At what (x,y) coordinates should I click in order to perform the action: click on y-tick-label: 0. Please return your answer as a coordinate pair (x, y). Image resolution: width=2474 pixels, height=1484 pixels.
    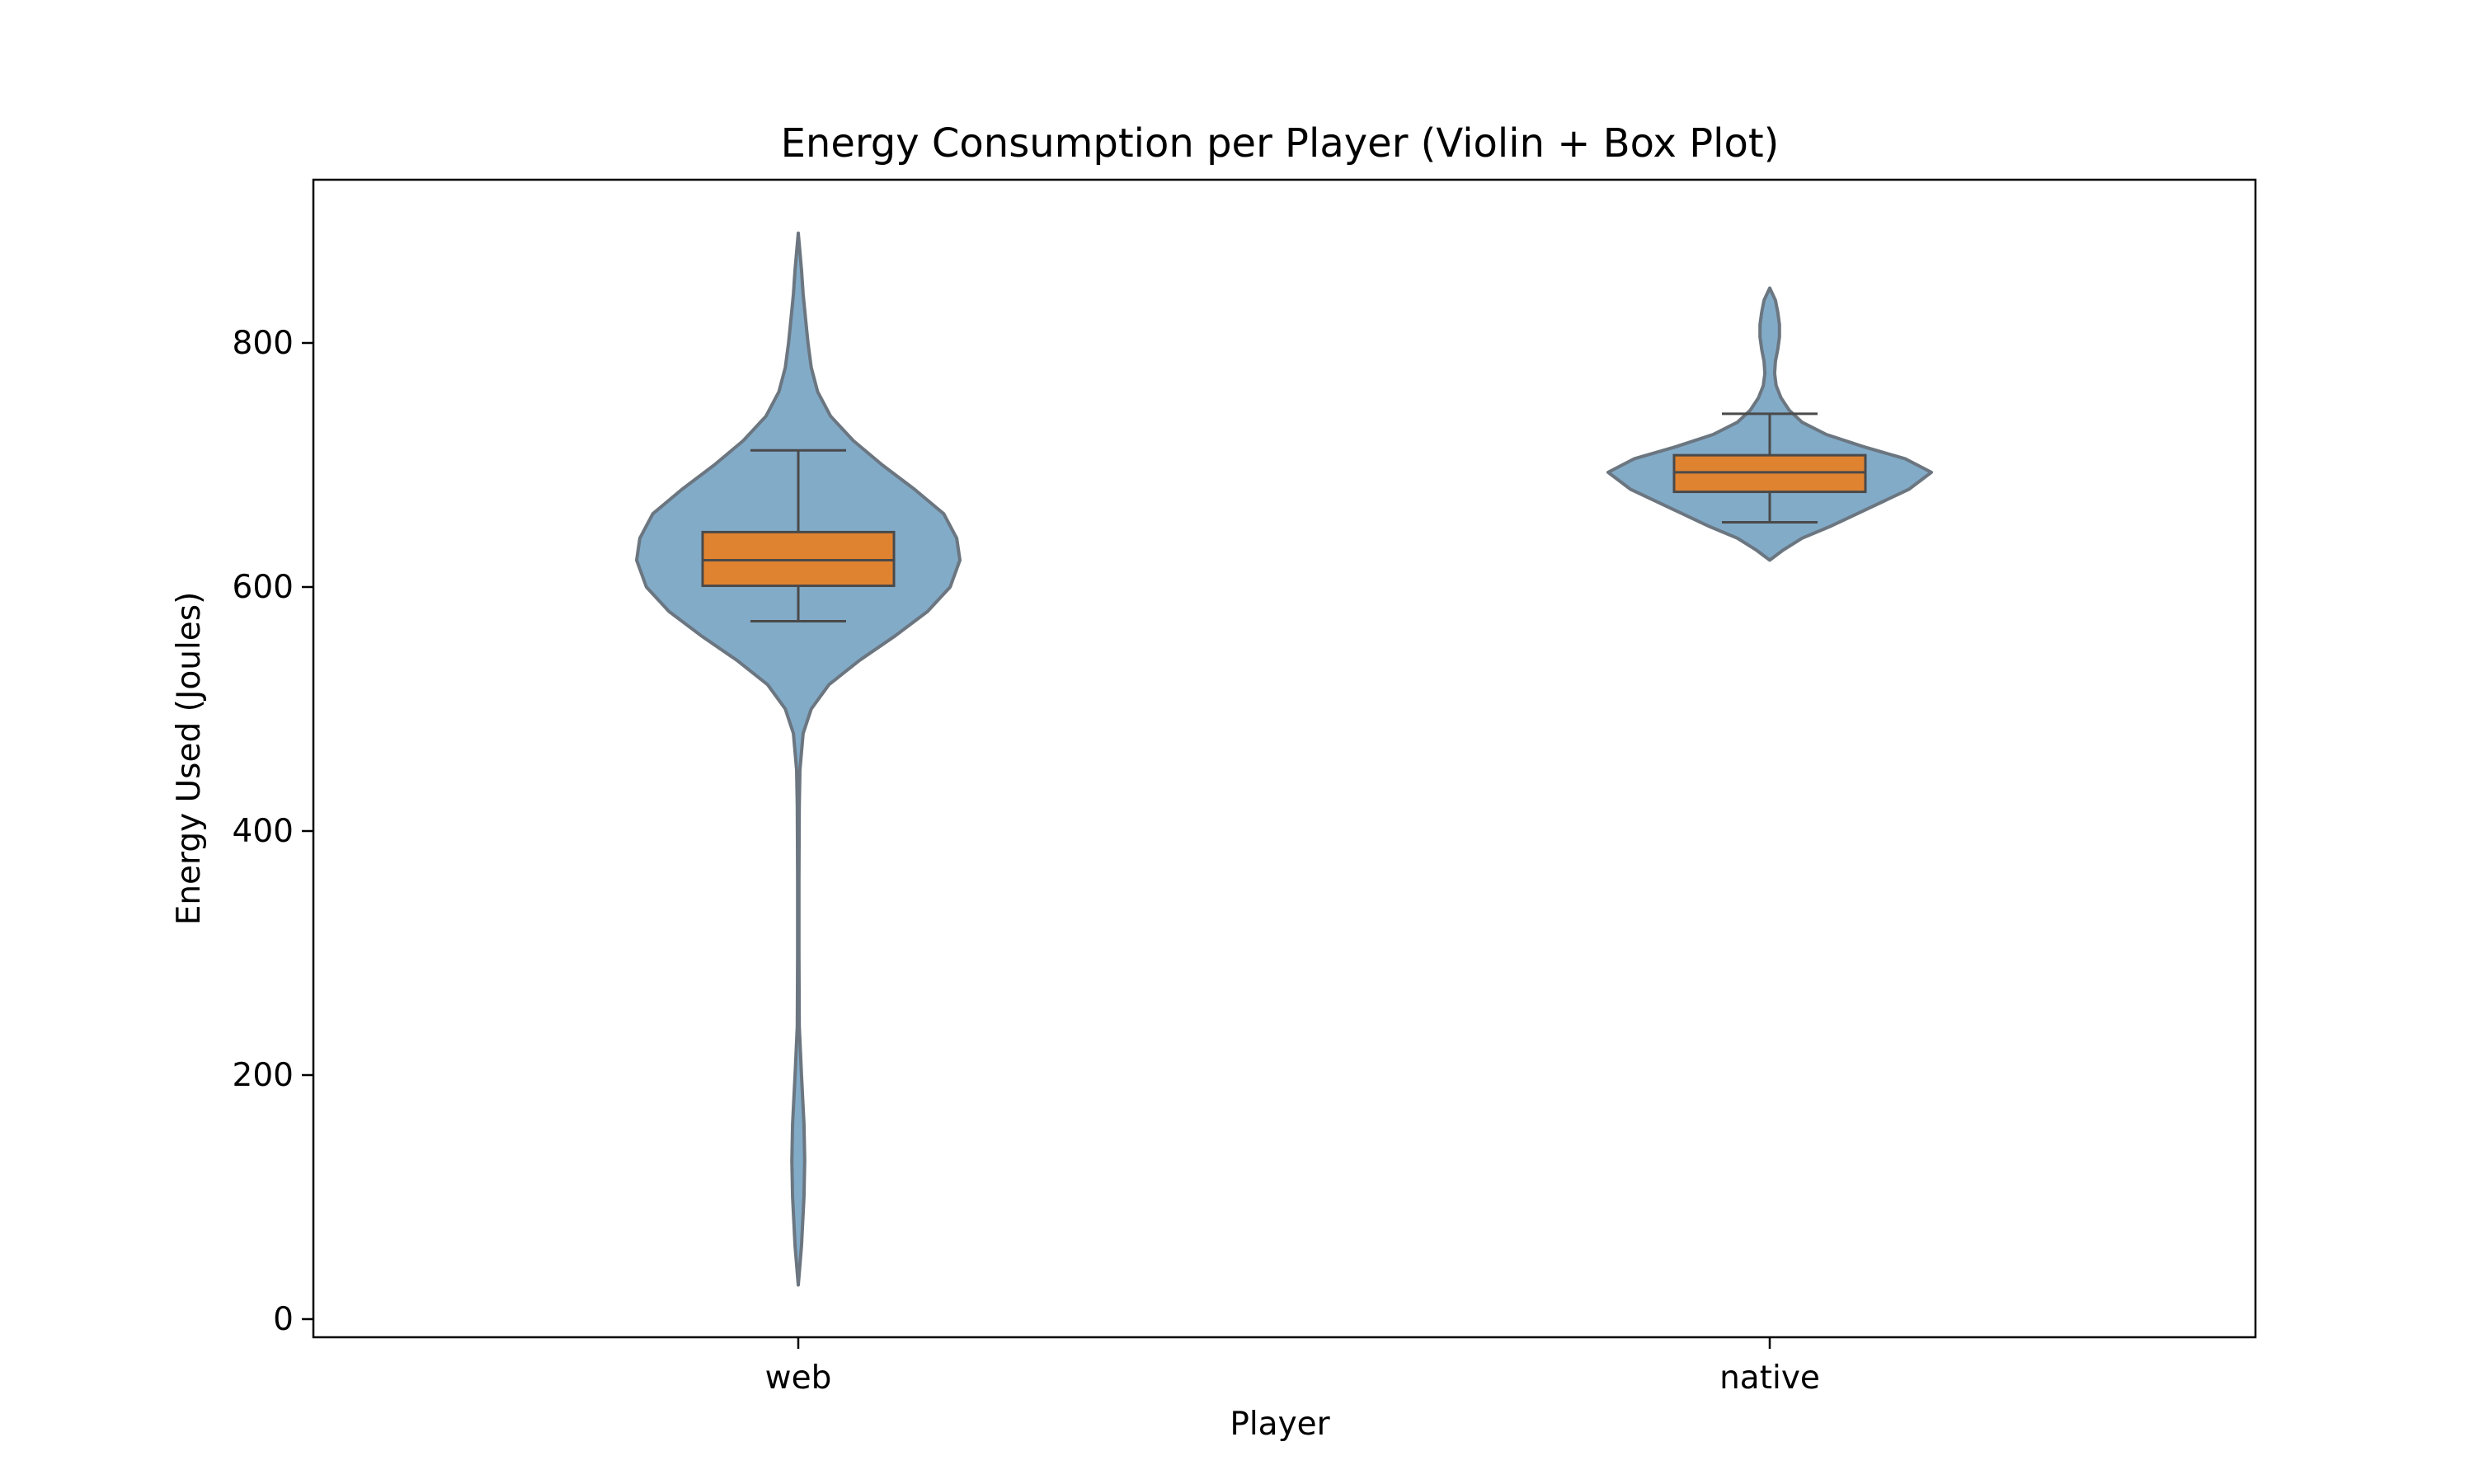
    Looking at the image, I should click on (283, 1319).